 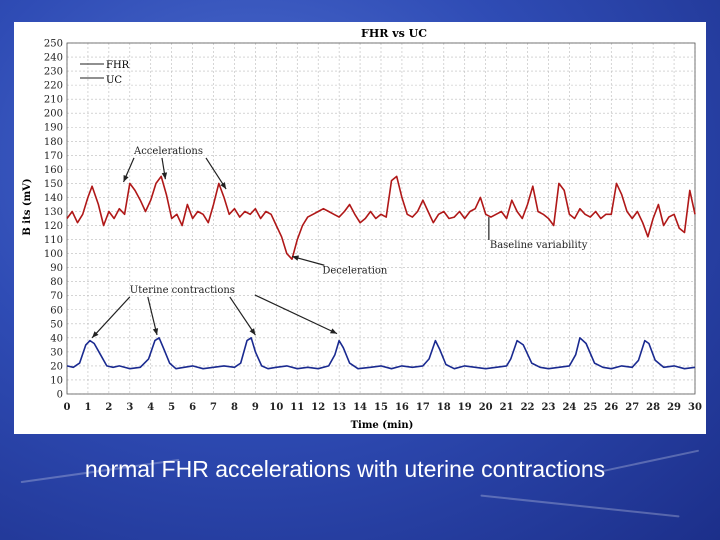 What do you see at coordinates (423, 407) in the screenshot?
I see `x-tick-label: 17` at bounding box center [423, 407].